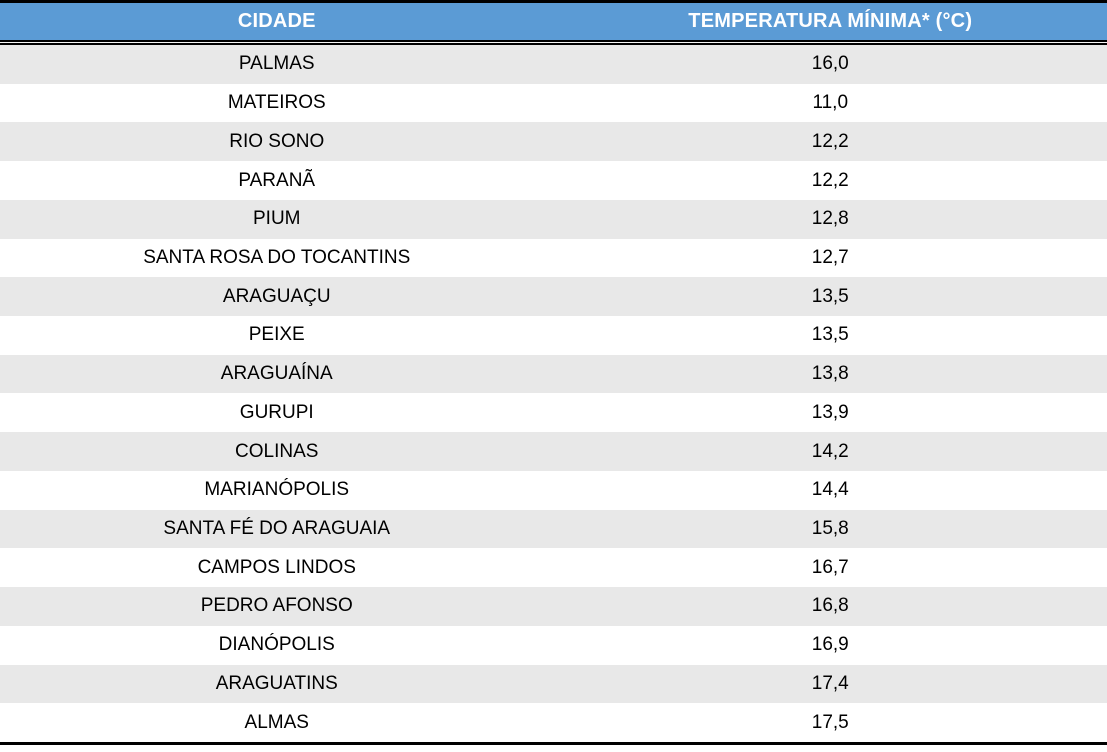 The image size is (1107, 752). What do you see at coordinates (277, 257) in the screenshot?
I see `city-cell: SANTA ROSA DO TOCANTINS` at bounding box center [277, 257].